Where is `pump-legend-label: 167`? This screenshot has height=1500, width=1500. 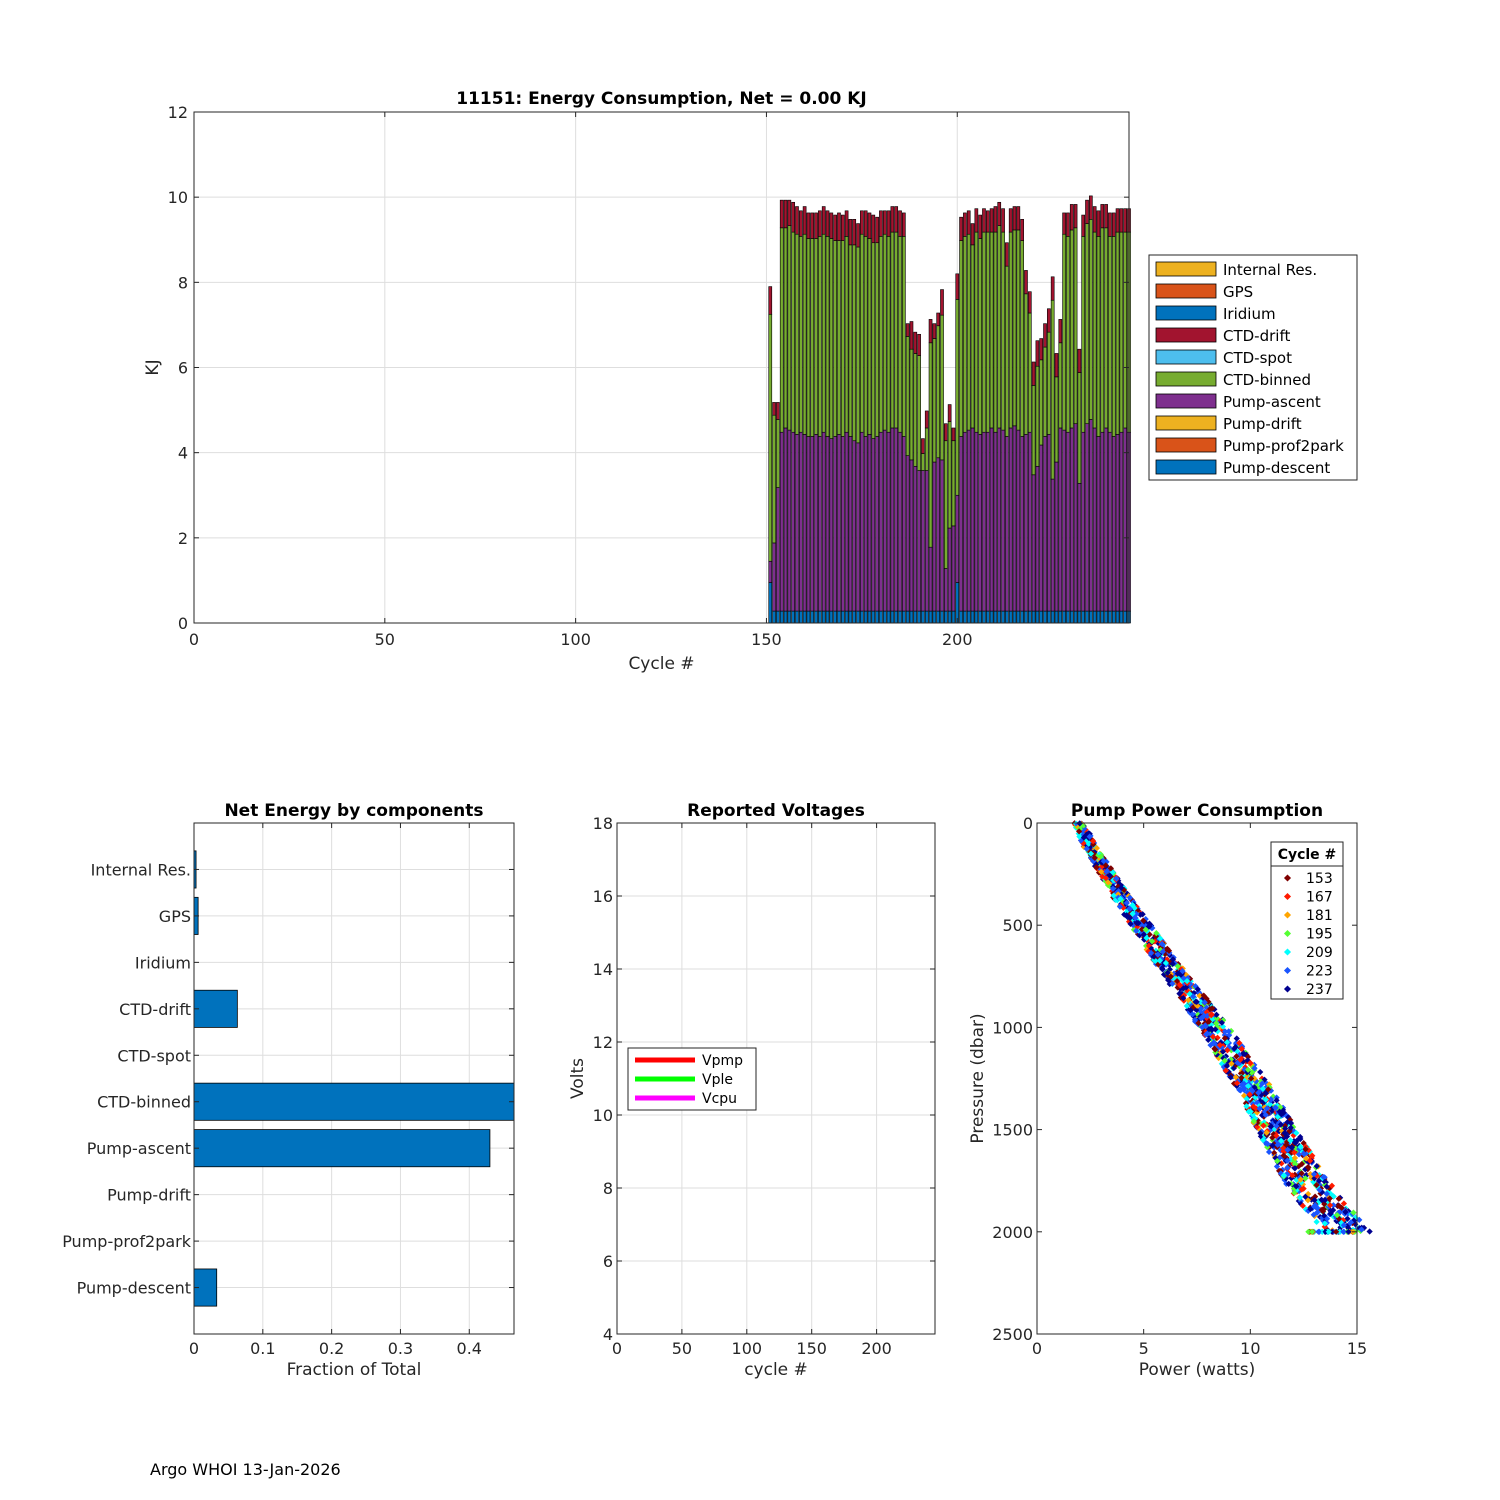
pump-legend-label: 167 is located at coordinates (1319, 898).